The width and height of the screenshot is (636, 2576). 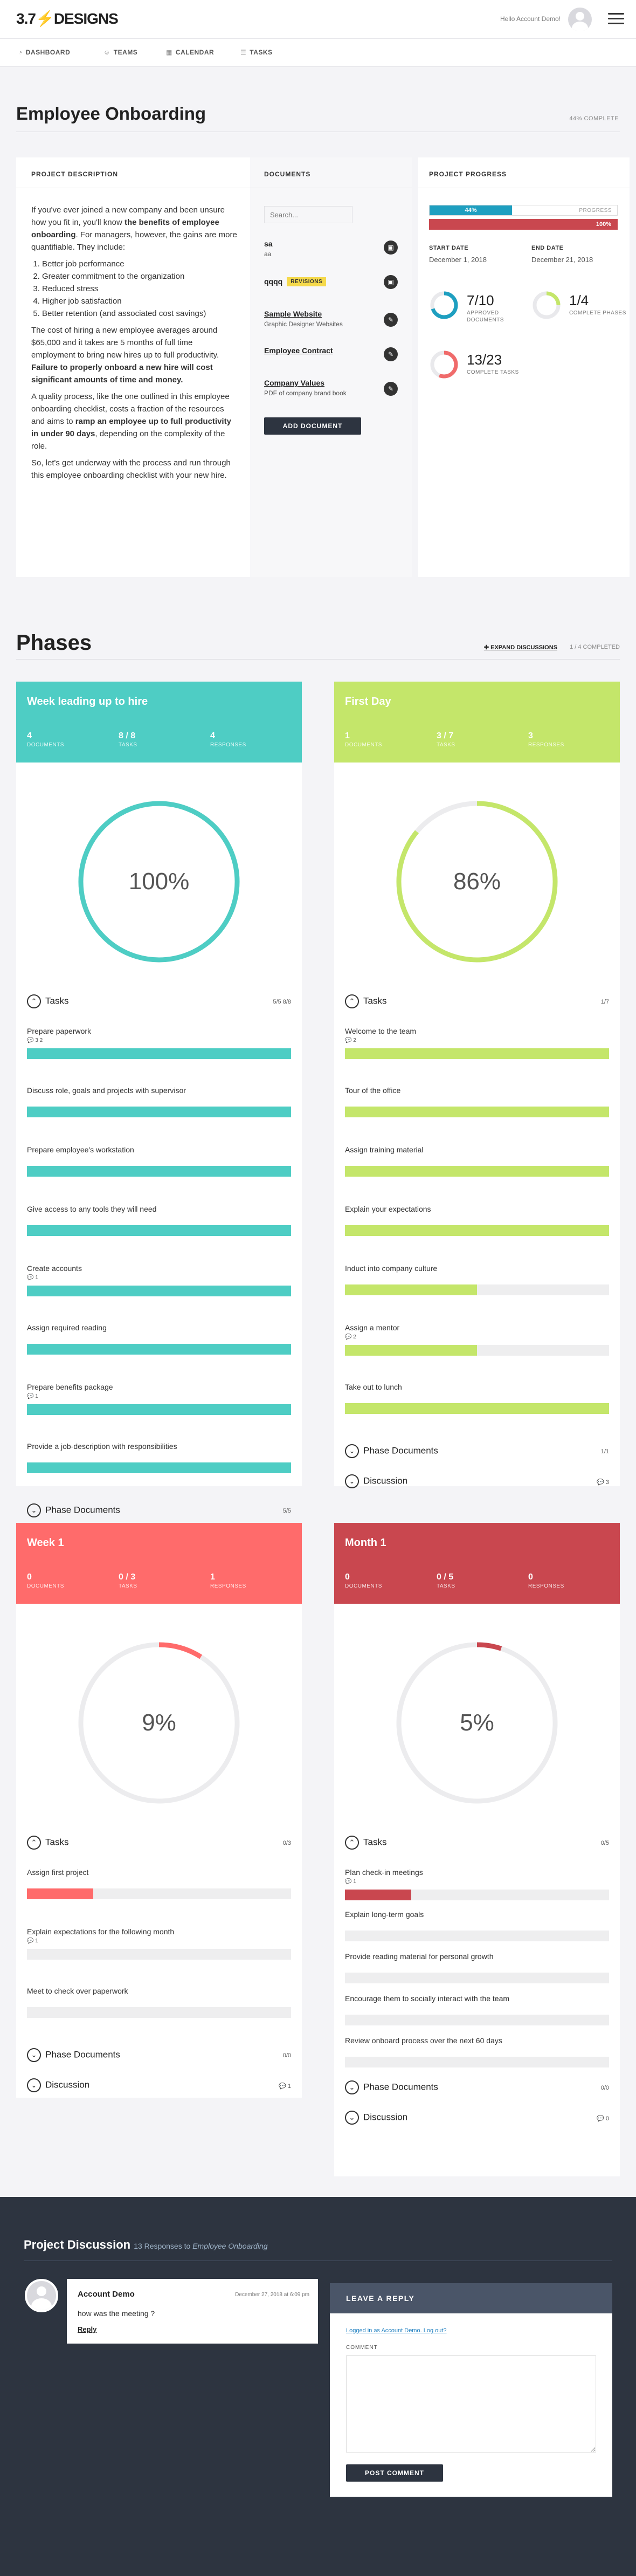 What do you see at coordinates (562, 260) in the screenshot?
I see `end-date: December 21, 2018` at bounding box center [562, 260].